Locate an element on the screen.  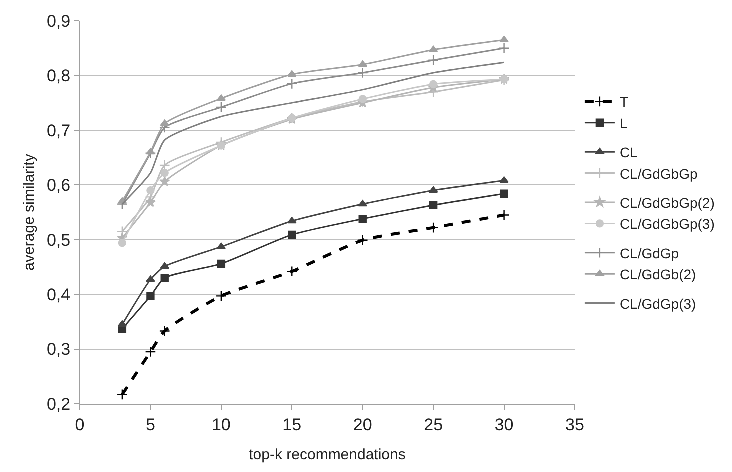
legend-label: T is located at coordinates (624, 102).